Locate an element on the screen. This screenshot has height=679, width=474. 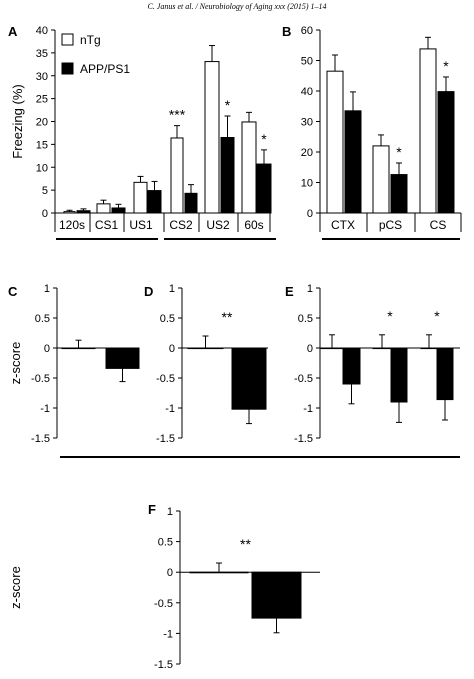
y-tick-label-a: 30 is located at coordinates (42, 77).